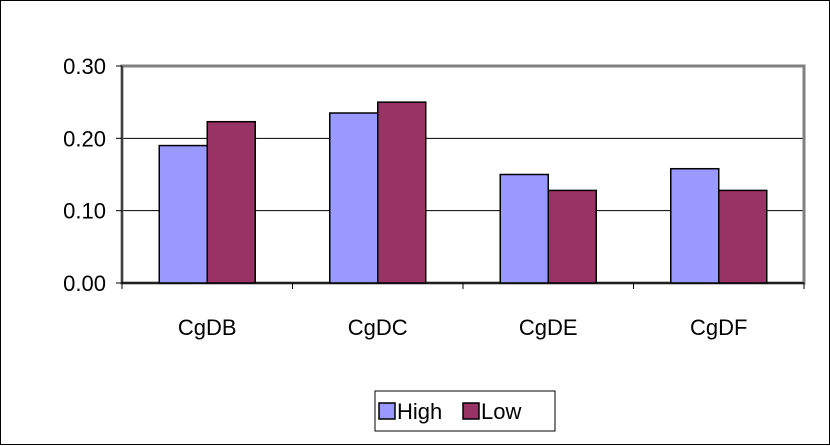  What do you see at coordinates (695, 225) in the screenshot?
I see `bar-high-cgdf` at bounding box center [695, 225].